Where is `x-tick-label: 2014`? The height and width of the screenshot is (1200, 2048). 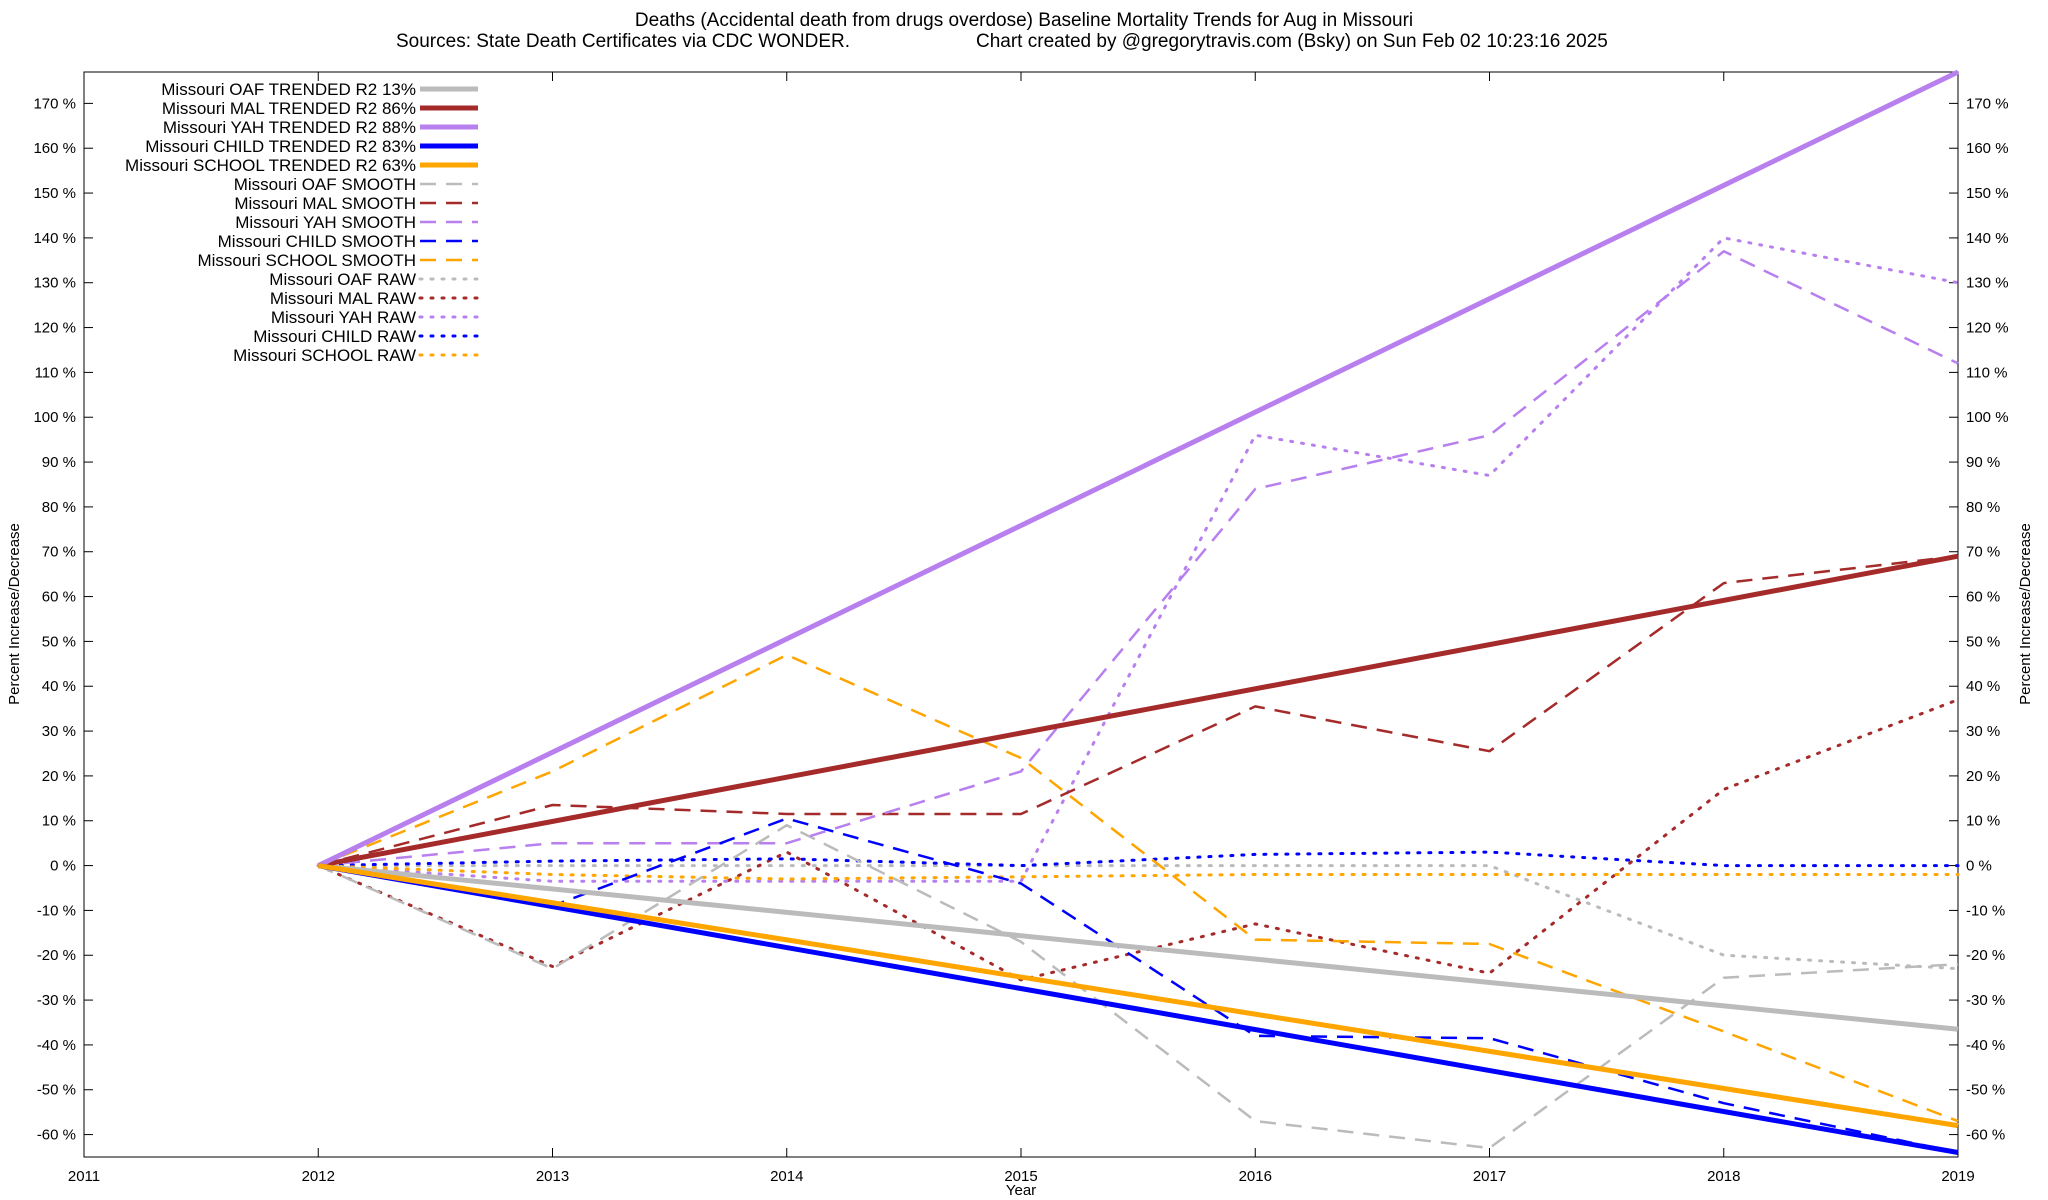
x-tick-label: 2014 is located at coordinates (786, 1176).